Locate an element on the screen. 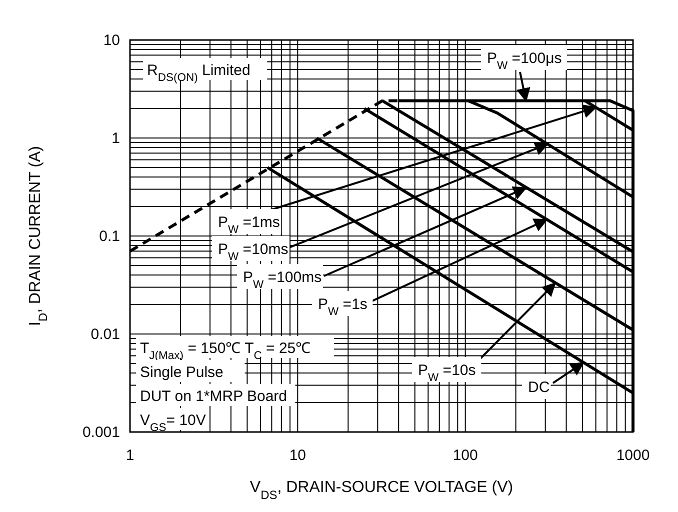  annotation: P$_{W}$ =10ms is located at coordinates (253, 252).